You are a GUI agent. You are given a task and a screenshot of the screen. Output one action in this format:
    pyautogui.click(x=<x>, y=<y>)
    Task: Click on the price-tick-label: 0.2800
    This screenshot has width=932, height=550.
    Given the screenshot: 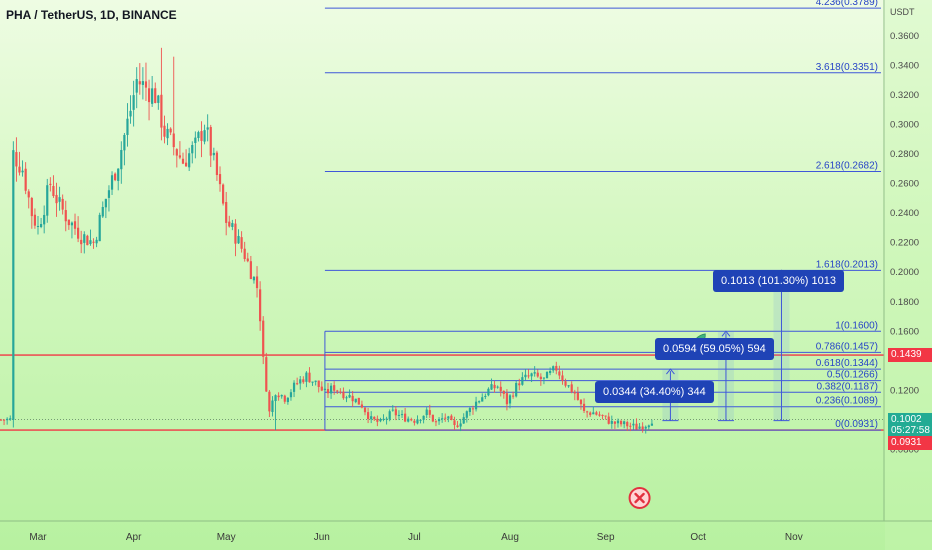 What is the action you would take?
    pyautogui.click(x=904, y=154)
    